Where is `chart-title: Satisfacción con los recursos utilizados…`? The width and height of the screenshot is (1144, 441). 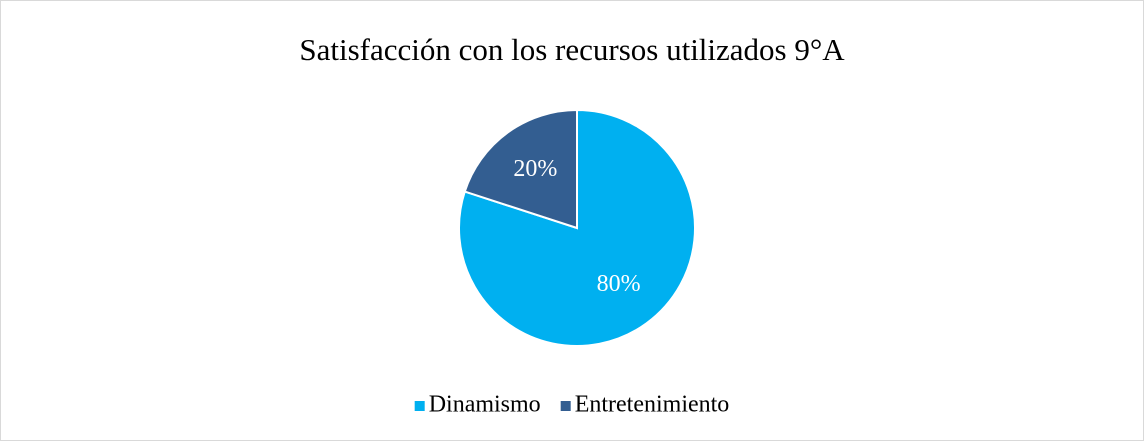 chart-title: Satisfacción con los recursos utilizados… is located at coordinates (572, 49).